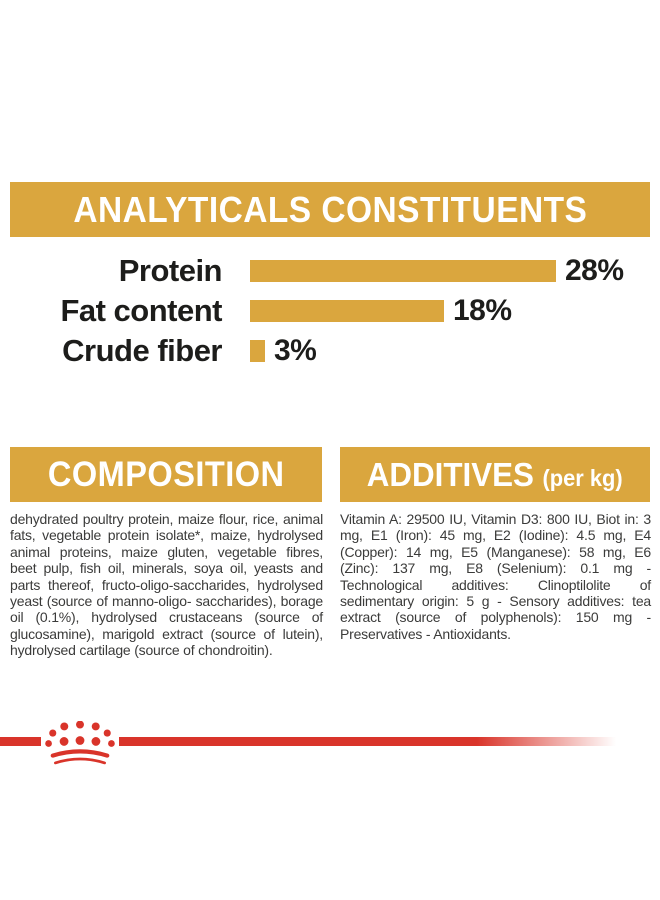  I want to click on chart-label-crude-fiber: Crude fiber, so click(142, 350).